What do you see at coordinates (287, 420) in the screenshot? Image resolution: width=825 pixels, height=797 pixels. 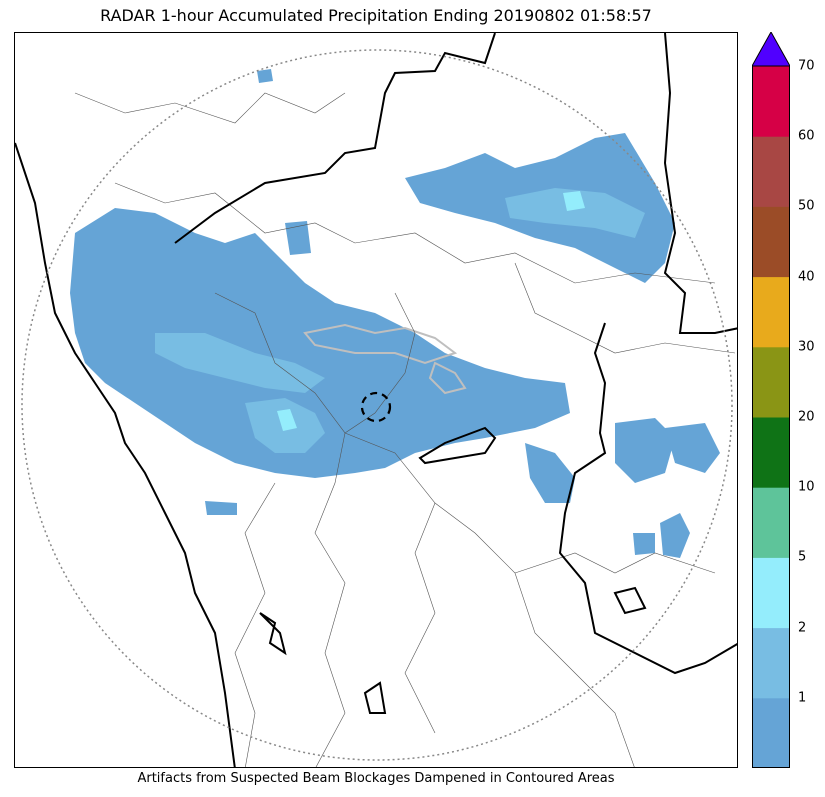 I see `precip-area-center-cyan` at bounding box center [287, 420].